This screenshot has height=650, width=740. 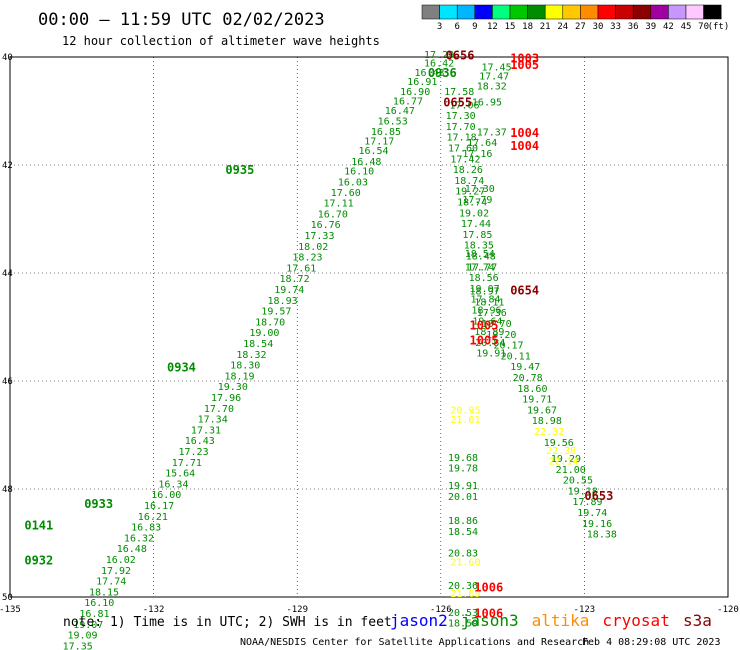 I want to click on x-axis-tick-labels: -135 -132 -129 -126 -123 -120, so click(x=369, y=610).